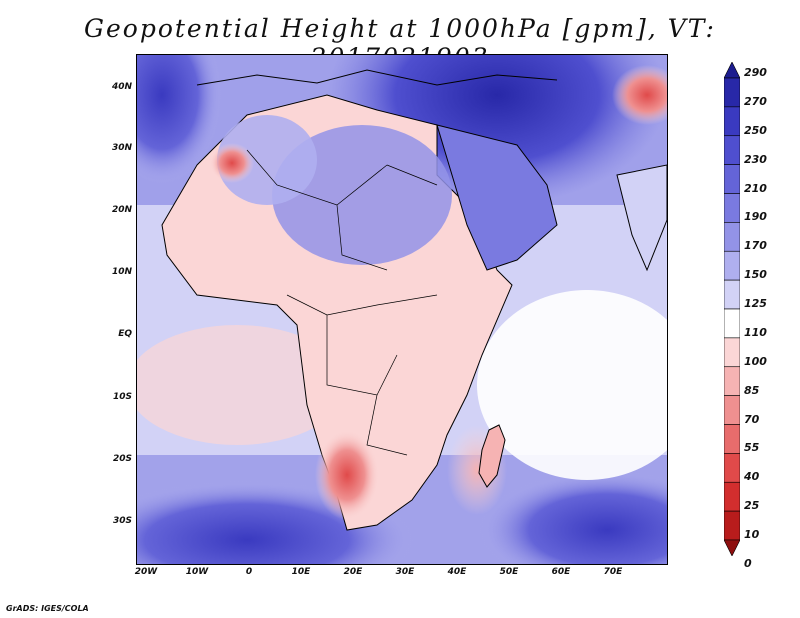 This screenshot has height=618, width=800. I want to click on lat-label-30s: 30S, so click(122, 521).